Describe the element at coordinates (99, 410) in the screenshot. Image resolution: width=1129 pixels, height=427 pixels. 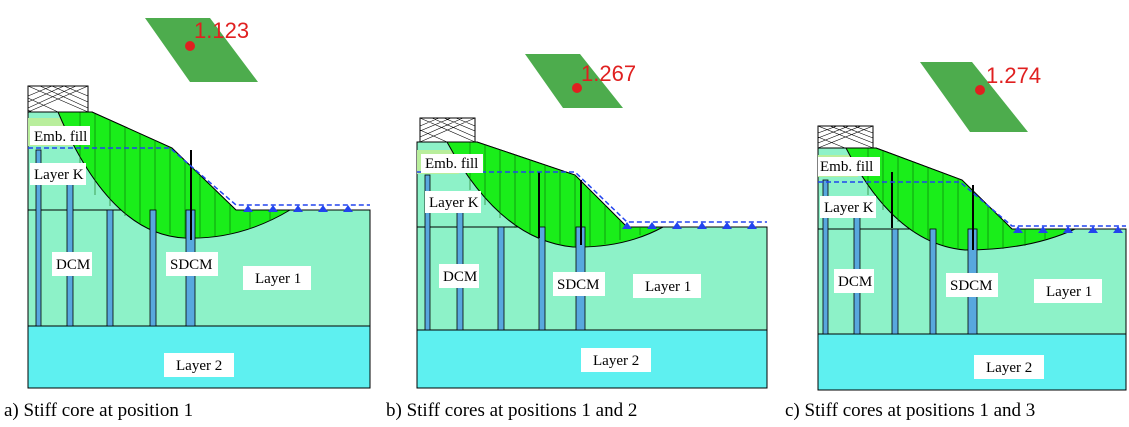
I see `caption-a: a) Stiff core at position 1` at that location.